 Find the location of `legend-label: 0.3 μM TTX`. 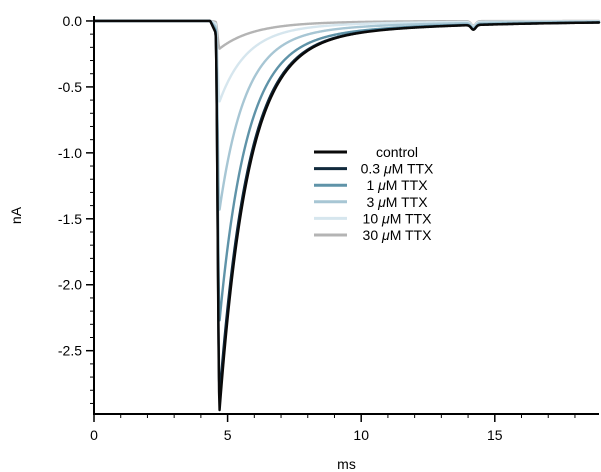

legend-label: 0.3 μM TTX is located at coordinates (397, 169).